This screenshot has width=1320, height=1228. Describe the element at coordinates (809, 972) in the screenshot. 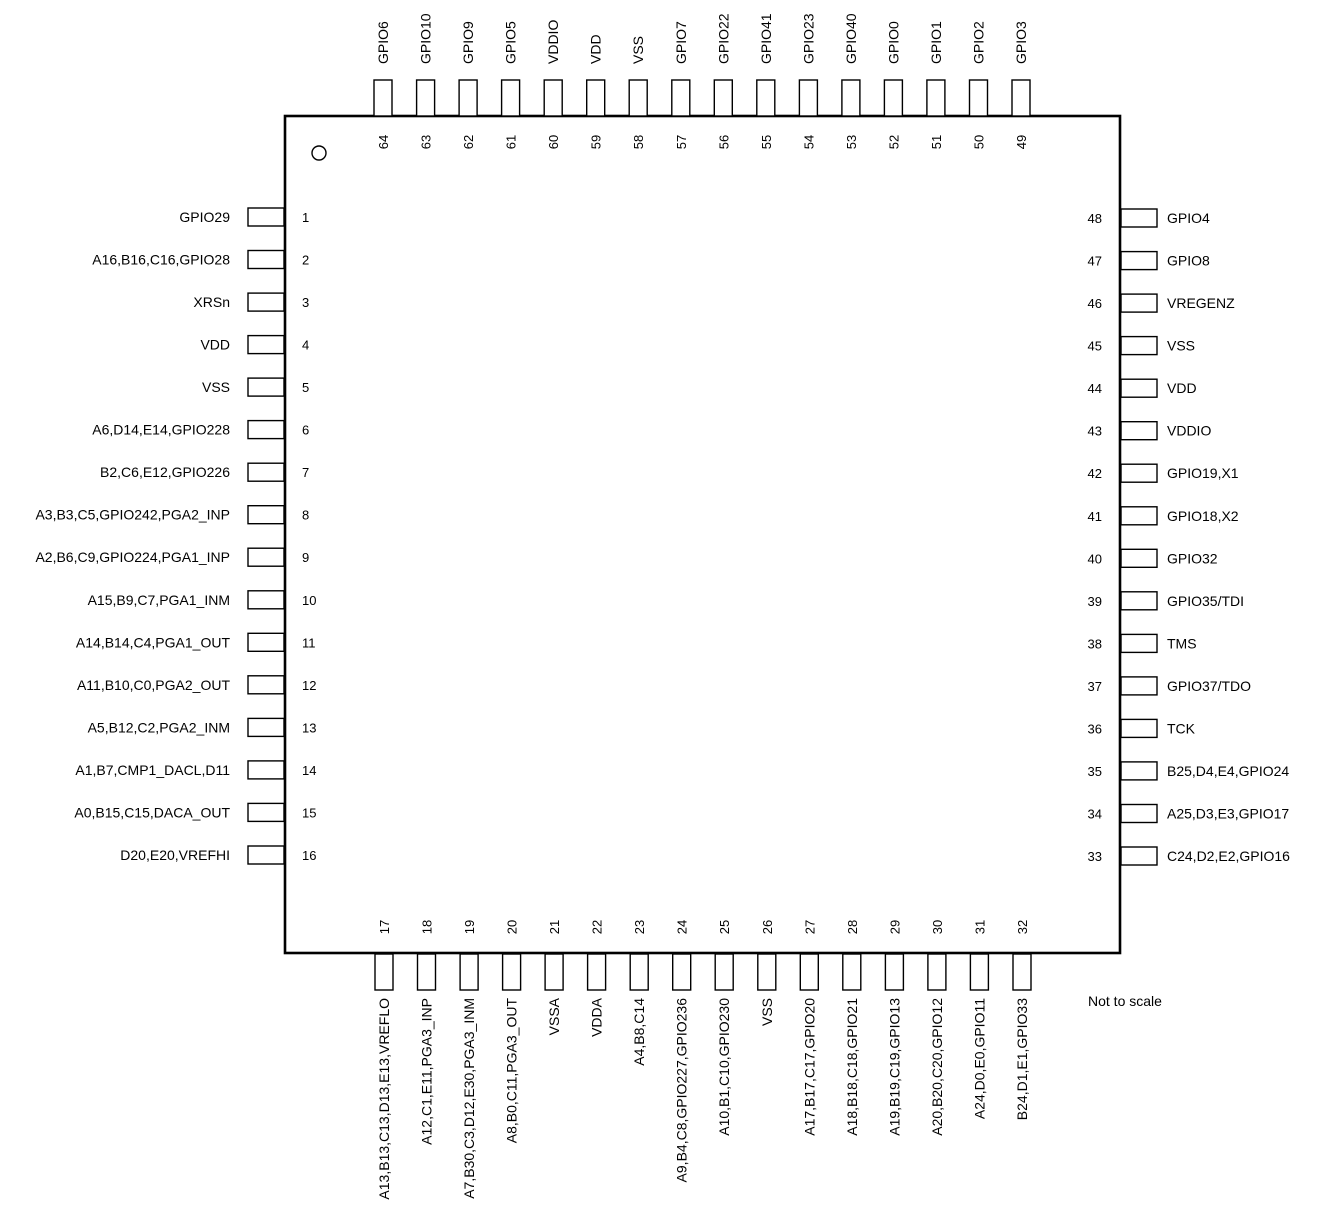

I see `pin-27-lead` at that location.